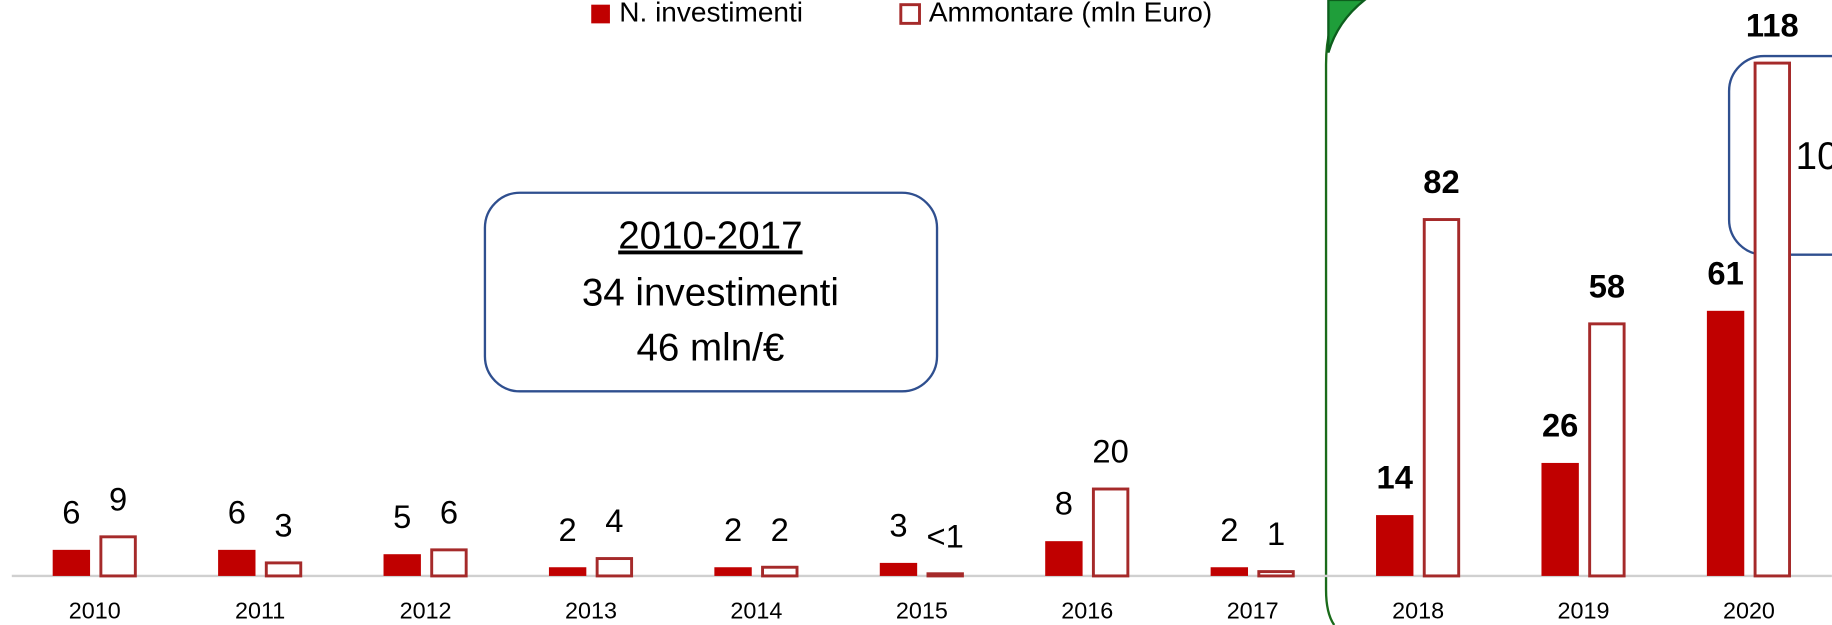  Describe the element at coordinates (591, 610) in the screenshot. I see `x-tick-label: 2013` at that location.